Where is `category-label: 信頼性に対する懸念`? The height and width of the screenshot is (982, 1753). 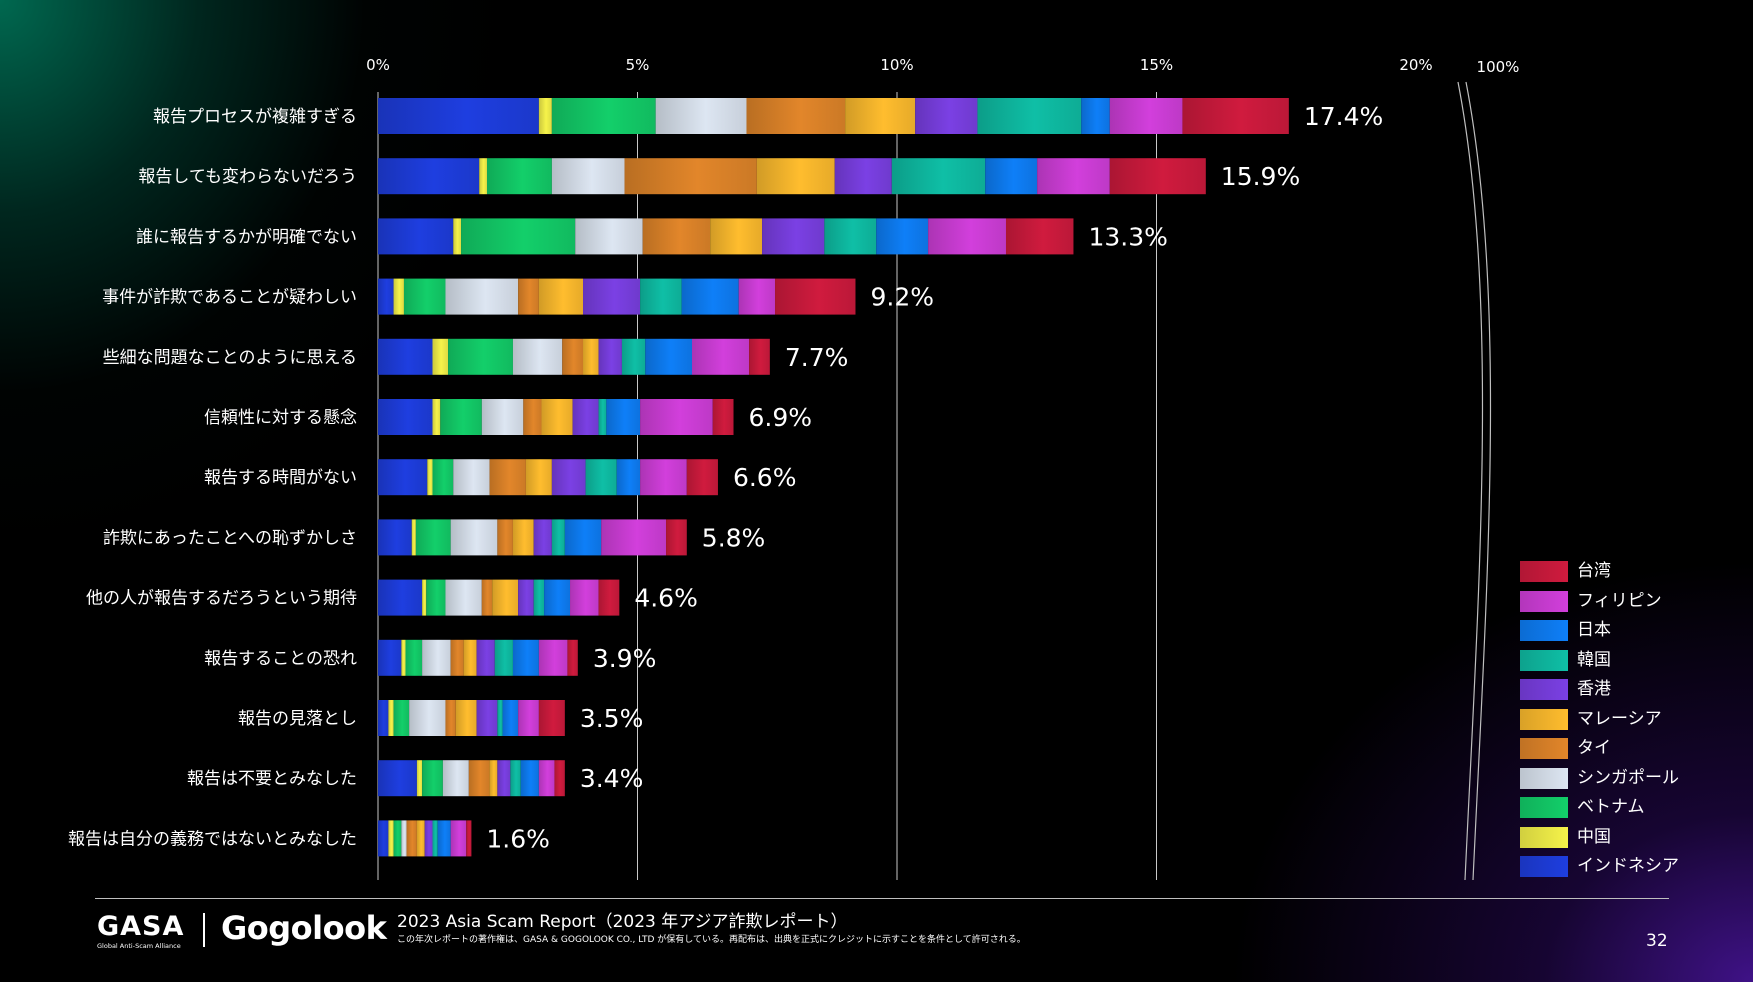 category-label: 信頼性に対する懸念 is located at coordinates (280, 417).